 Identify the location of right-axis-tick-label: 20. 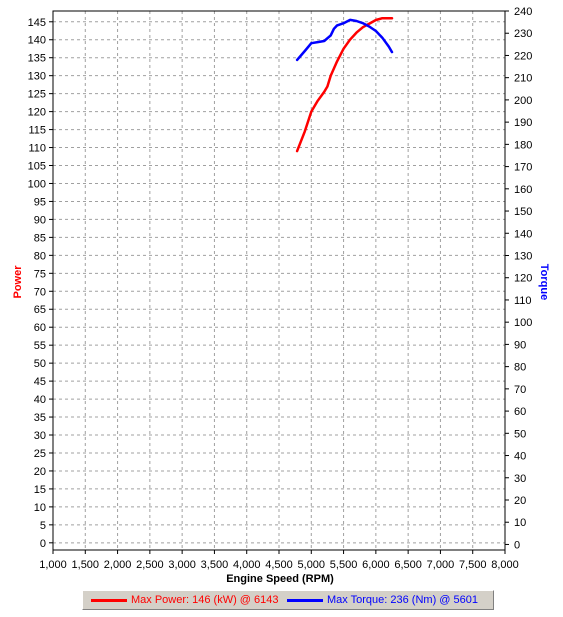
(520, 501).